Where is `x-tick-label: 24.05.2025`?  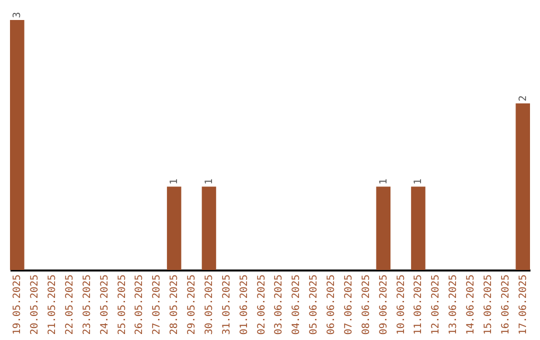
x-tick-label: 24.05.2025 is located at coordinates (104, 304).